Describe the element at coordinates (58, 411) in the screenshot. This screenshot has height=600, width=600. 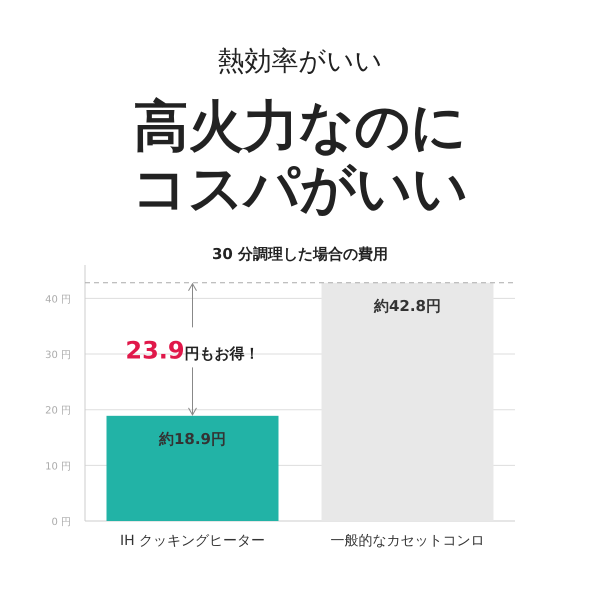
I see `y-tick-label: 20 円` at that location.